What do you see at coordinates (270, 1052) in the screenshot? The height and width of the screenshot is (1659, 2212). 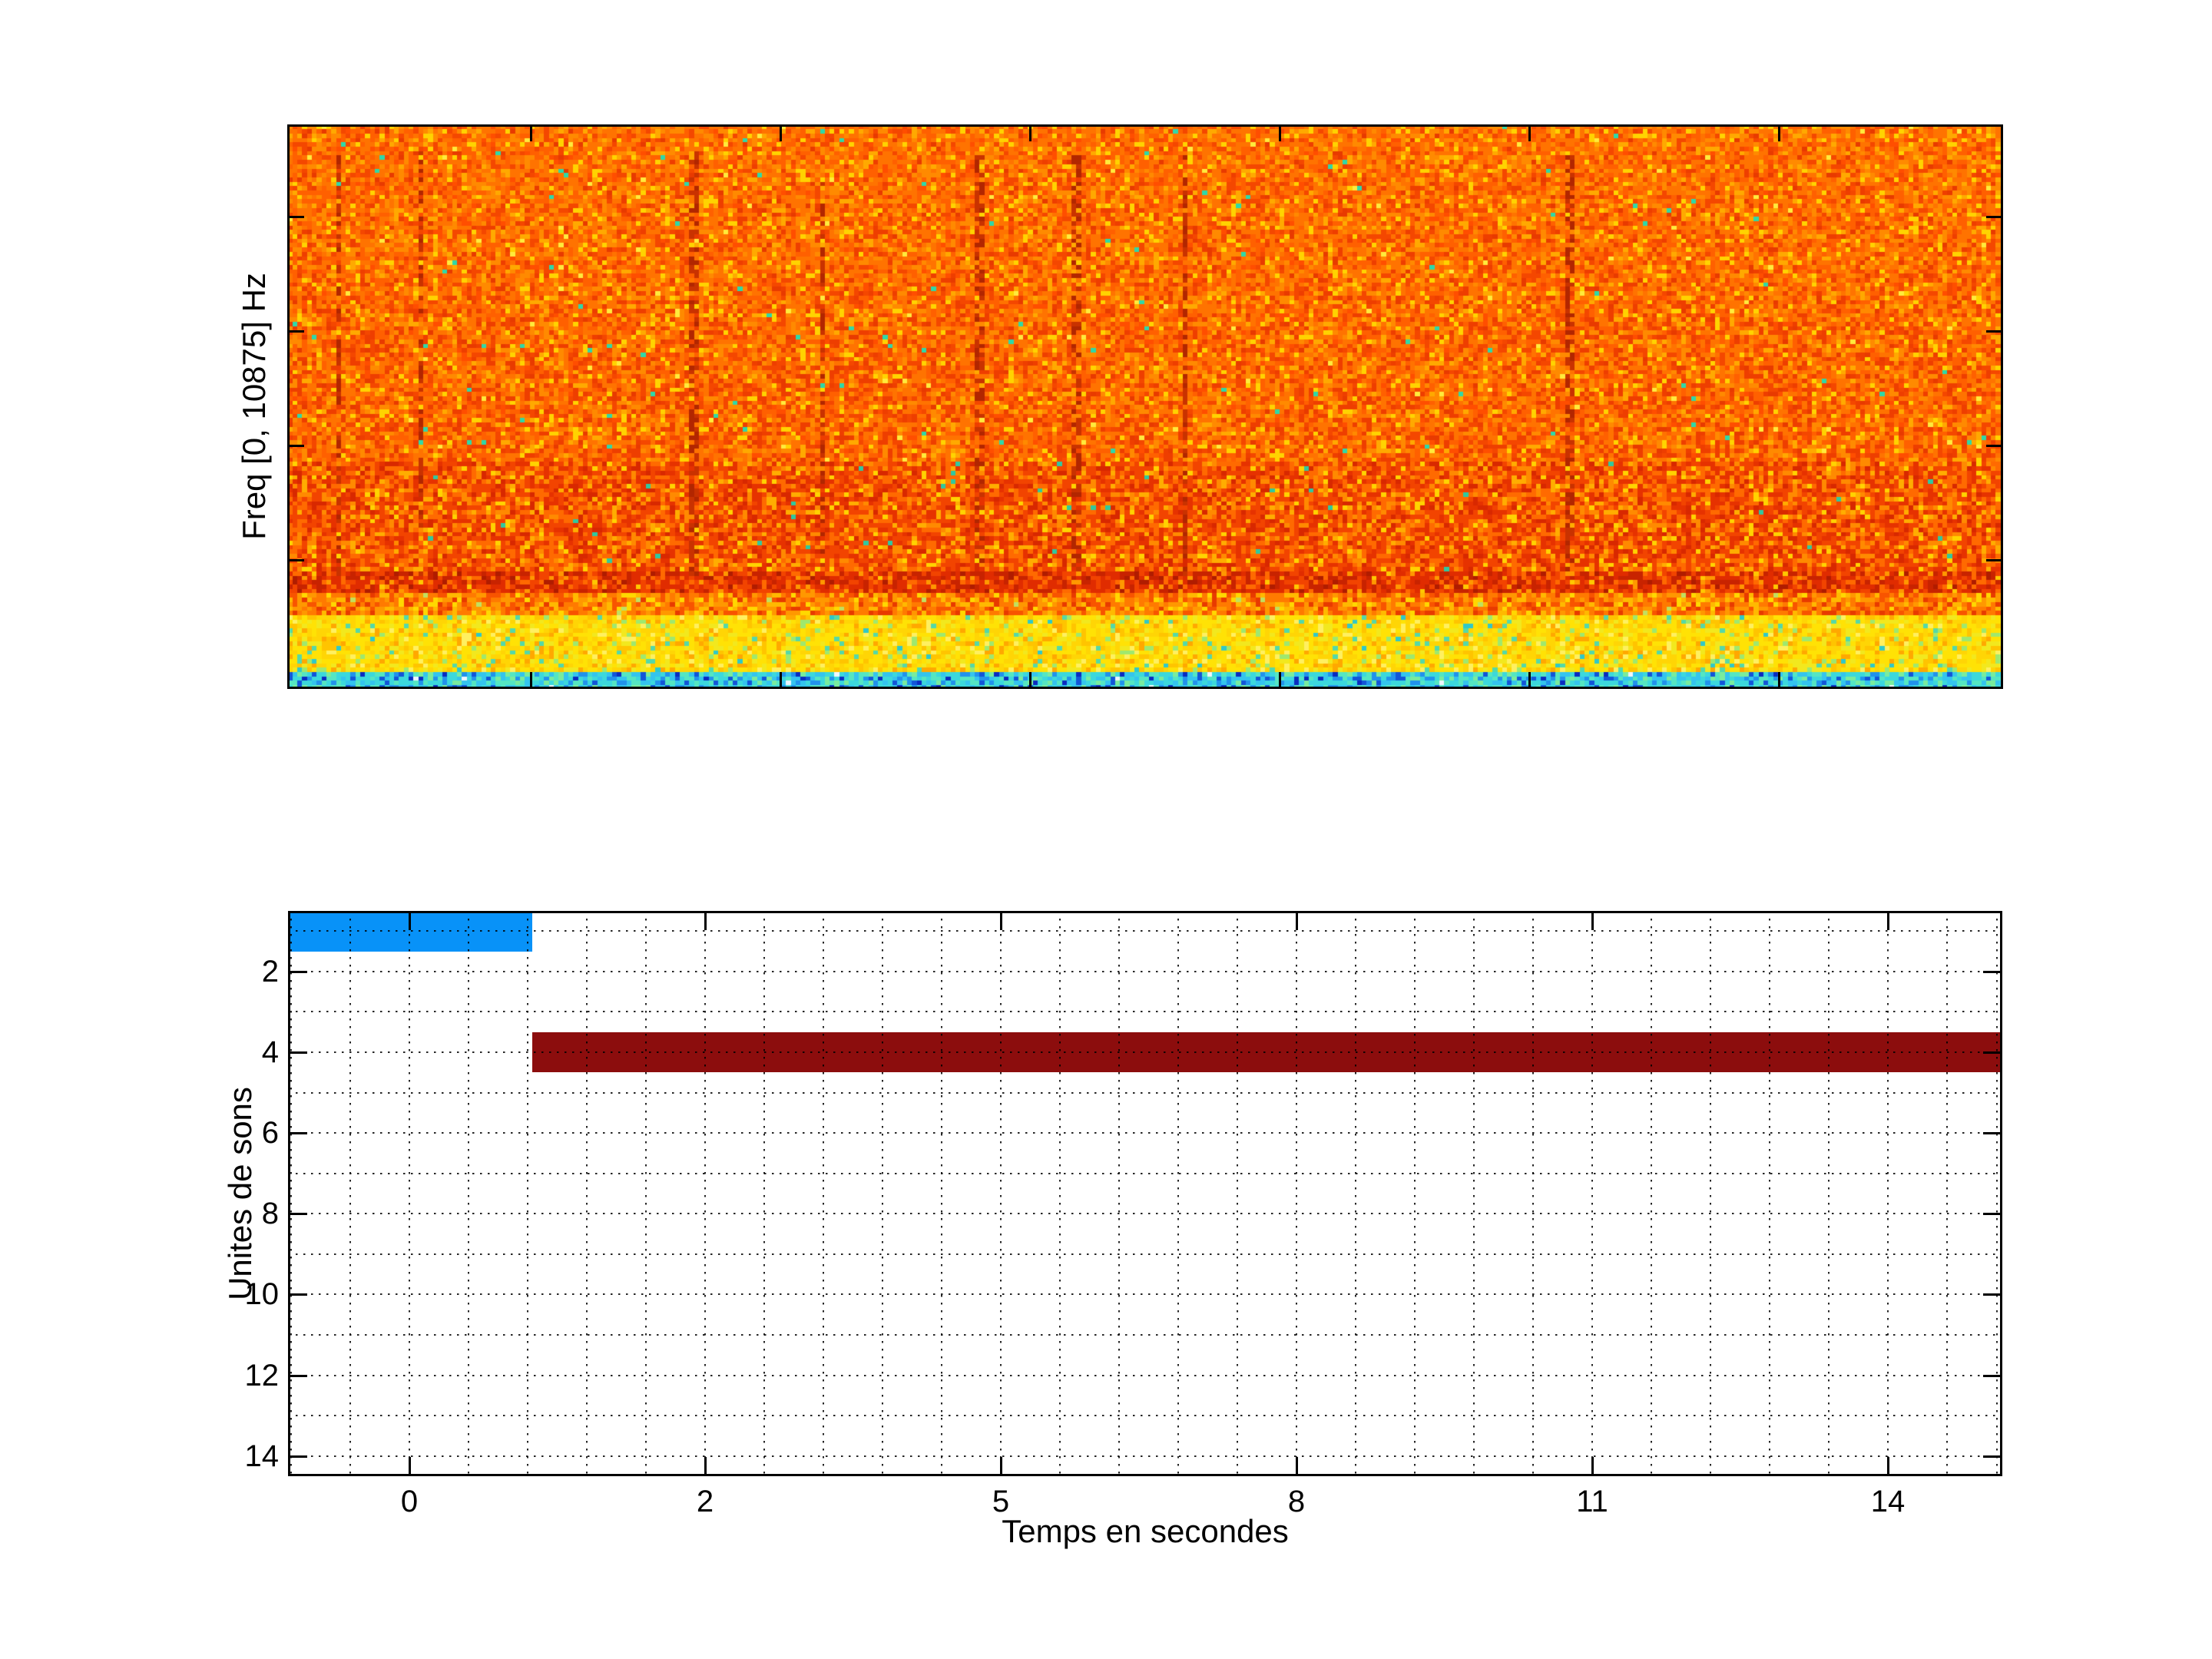 I see `y-tick-label: 4` at bounding box center [270, 1052].